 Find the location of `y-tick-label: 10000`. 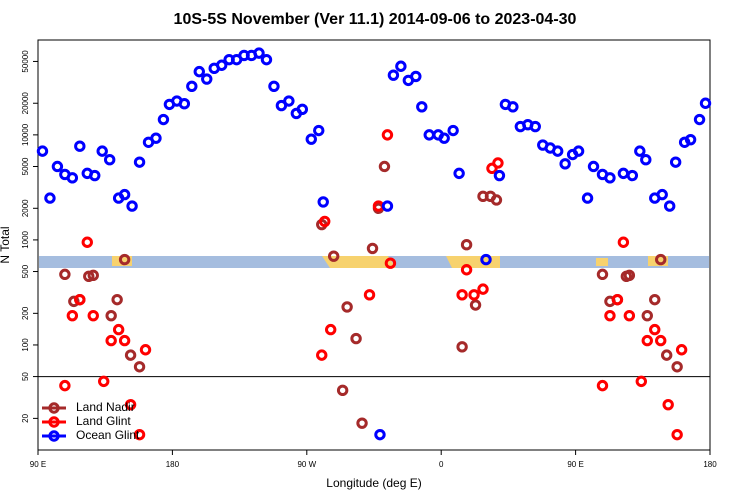

y-tick-label: 10000 is located at coordinates (25, 134).